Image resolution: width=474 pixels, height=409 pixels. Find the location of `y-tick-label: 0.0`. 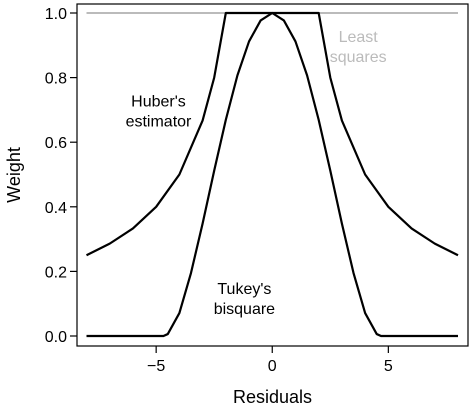

y-tick-label: 0.0 is located at coordinates (56, 337).